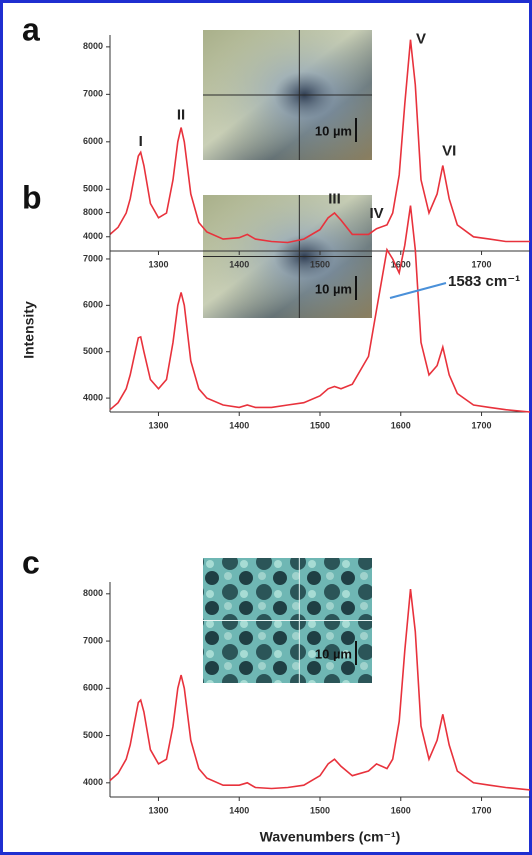 The height and width of the screenshot is (855, 532). I want to click on annotation-pointer, so click(418, 290).